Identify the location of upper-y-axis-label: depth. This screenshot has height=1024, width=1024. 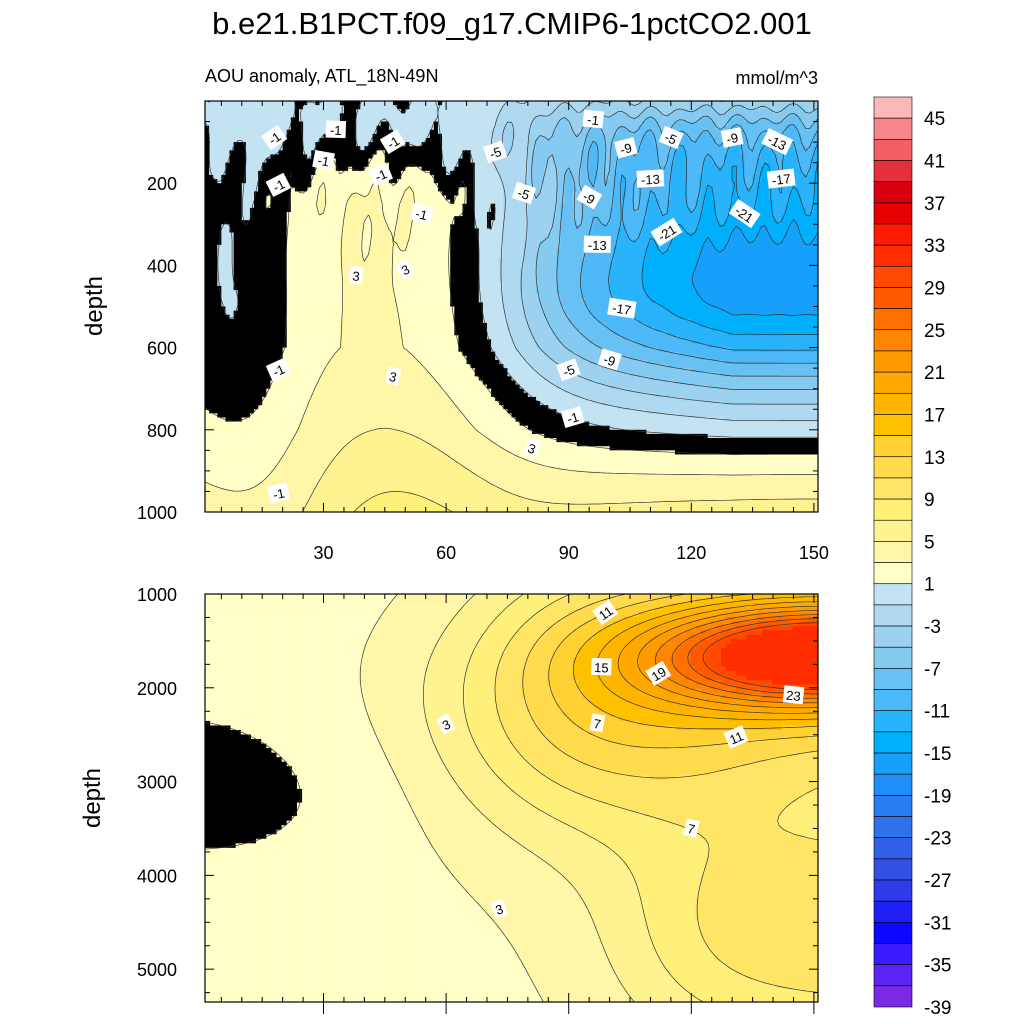
(94, 306).